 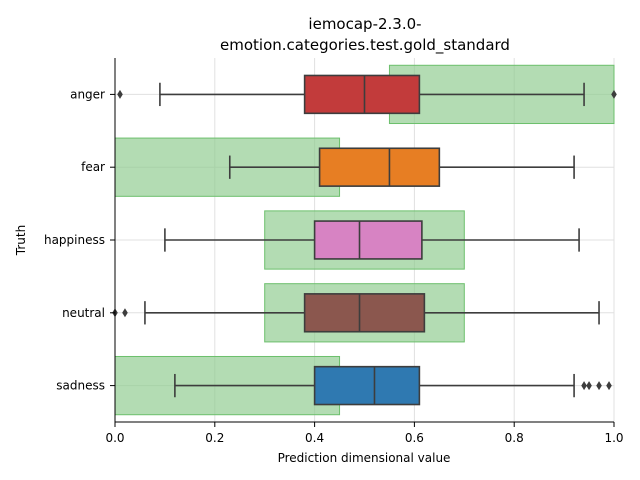 What do you see at coordinates (367, 385) in the screenshot?
I see `box-sadness` at bounding box center [367, 385].